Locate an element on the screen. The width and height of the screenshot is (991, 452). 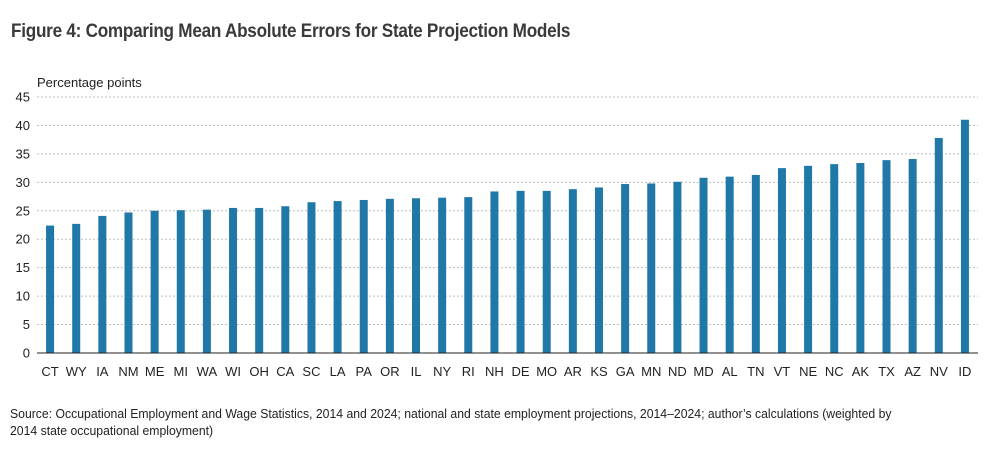
bar-me is located at coordinates (154, 281).